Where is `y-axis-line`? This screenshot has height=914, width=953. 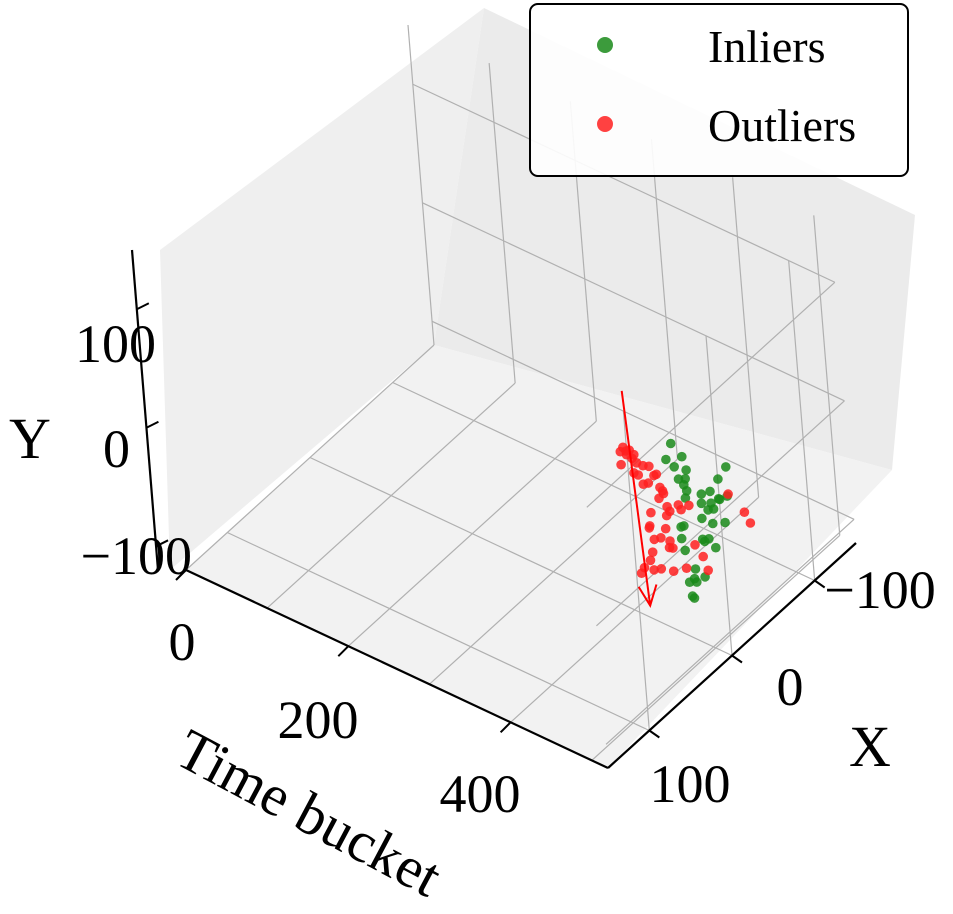 y-axis-line is located at coordinates (145, 410).